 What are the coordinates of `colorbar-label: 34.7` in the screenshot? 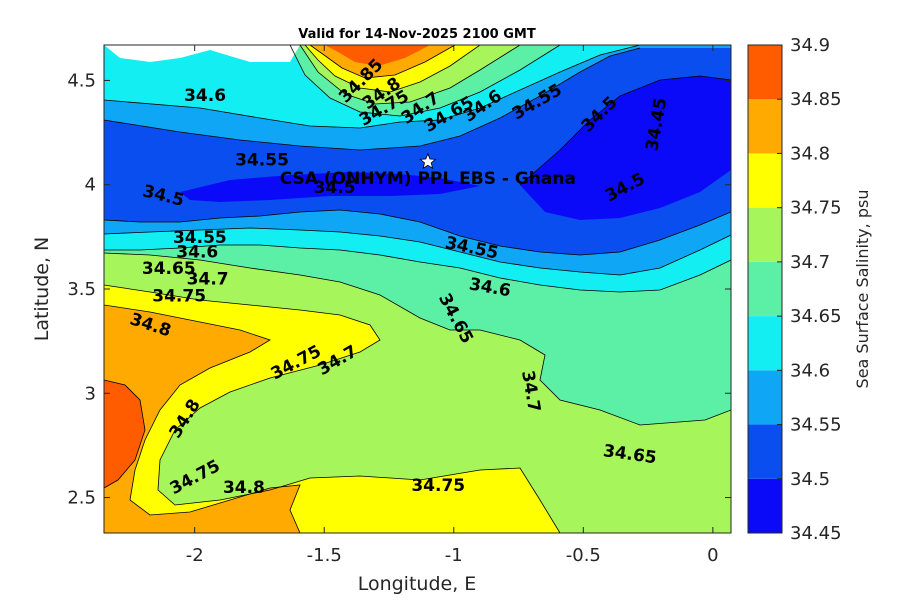 It's located at (810, 262).